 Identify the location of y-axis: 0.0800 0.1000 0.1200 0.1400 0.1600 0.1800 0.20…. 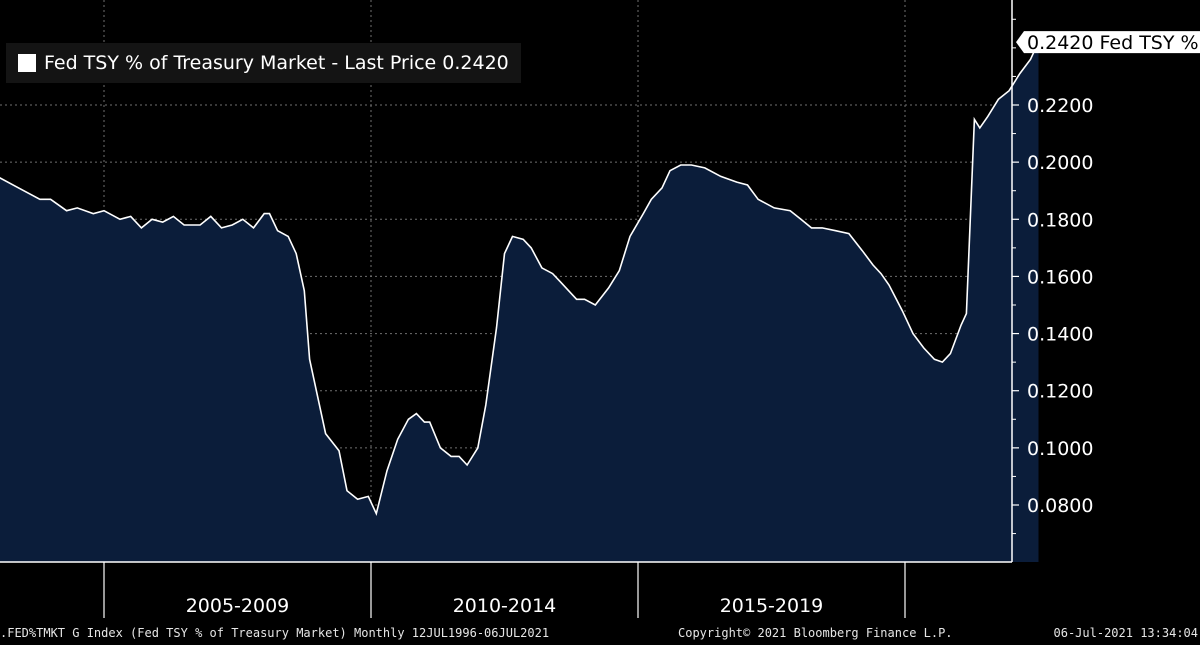
(1052, 276).